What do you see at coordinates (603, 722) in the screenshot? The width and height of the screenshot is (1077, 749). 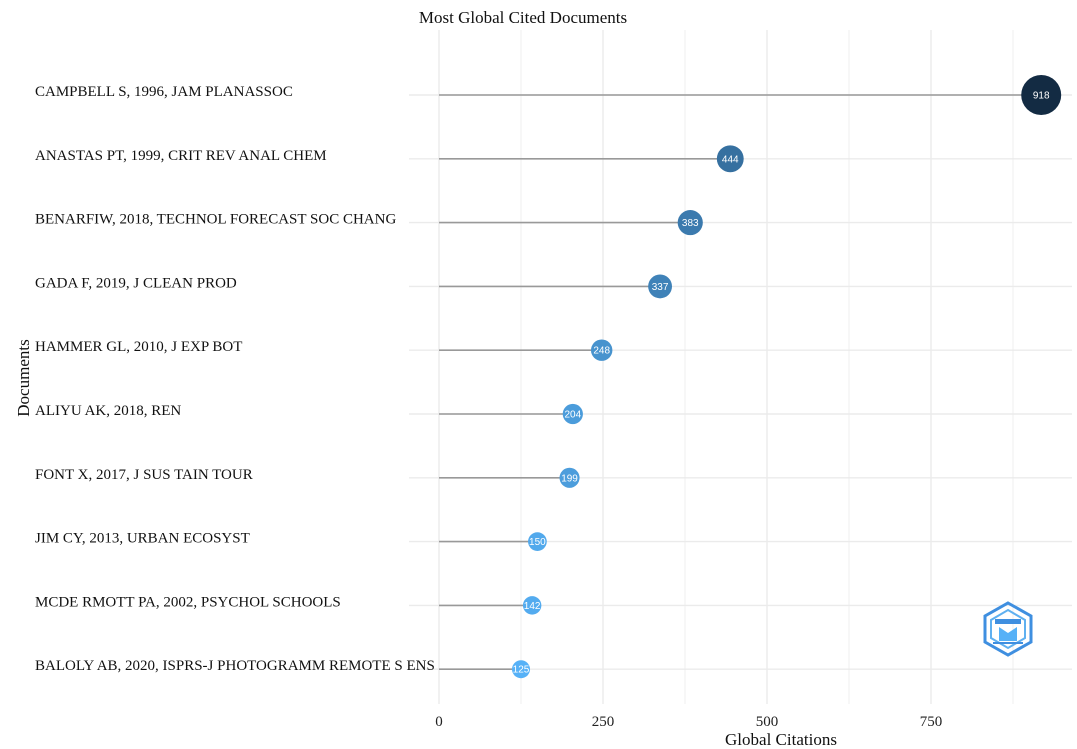 I see `x-tick-label: 250` at bounding box center [603, 722].